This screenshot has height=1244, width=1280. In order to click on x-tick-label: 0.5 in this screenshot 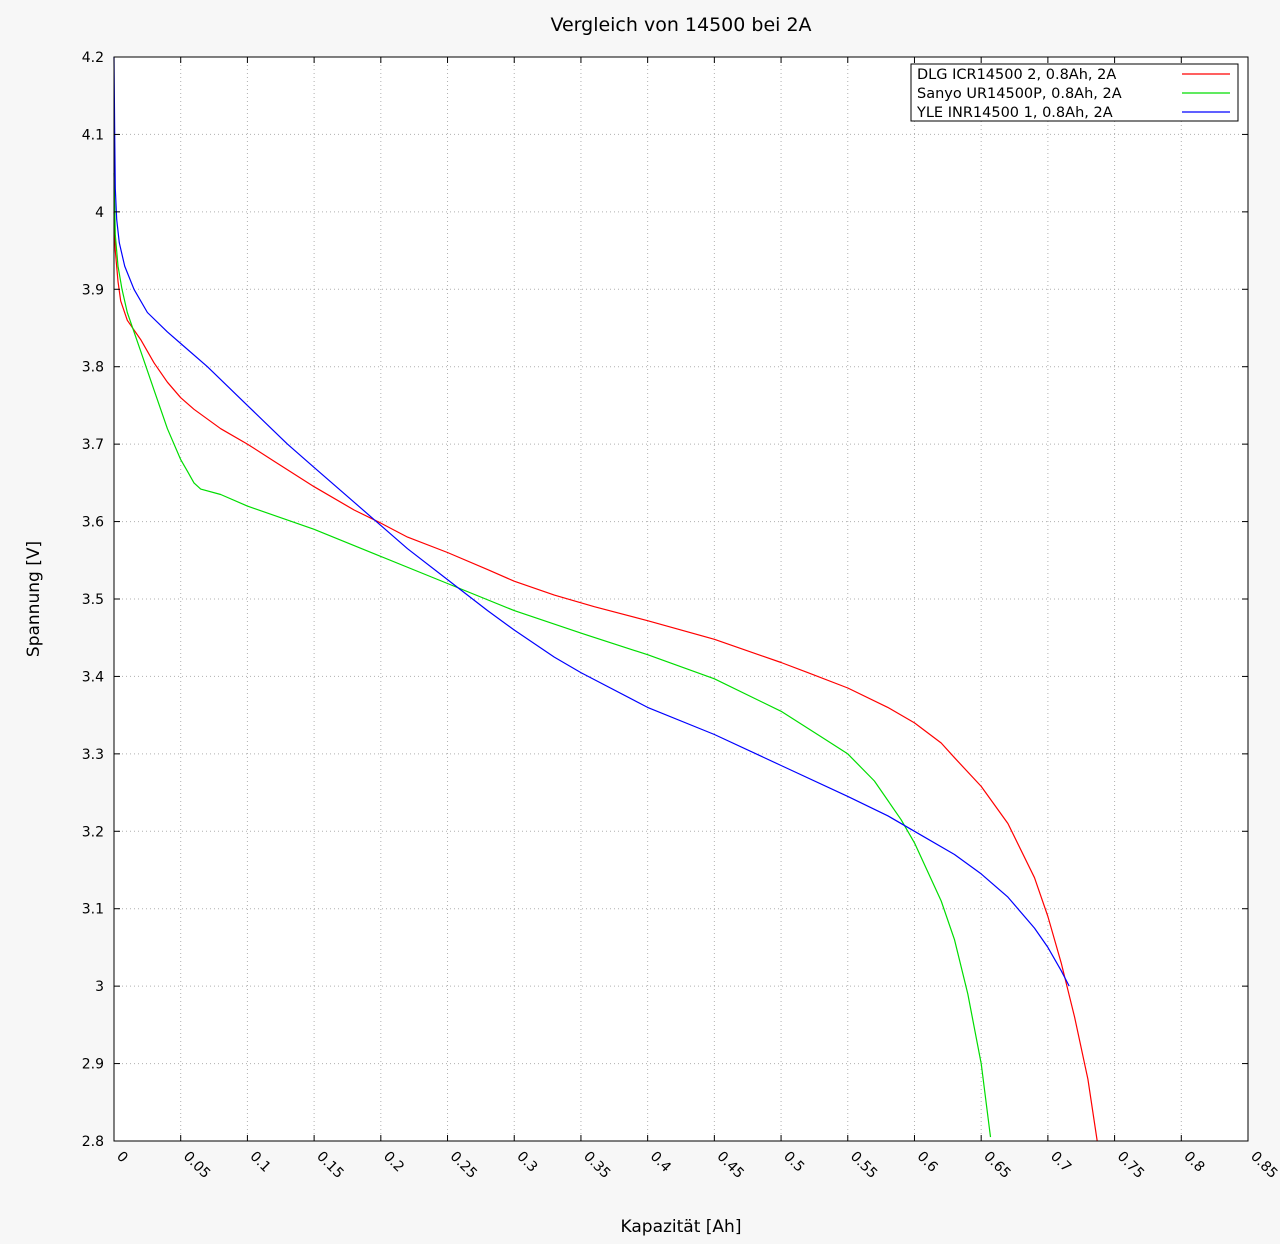, I will do `click(793, 1162)`.